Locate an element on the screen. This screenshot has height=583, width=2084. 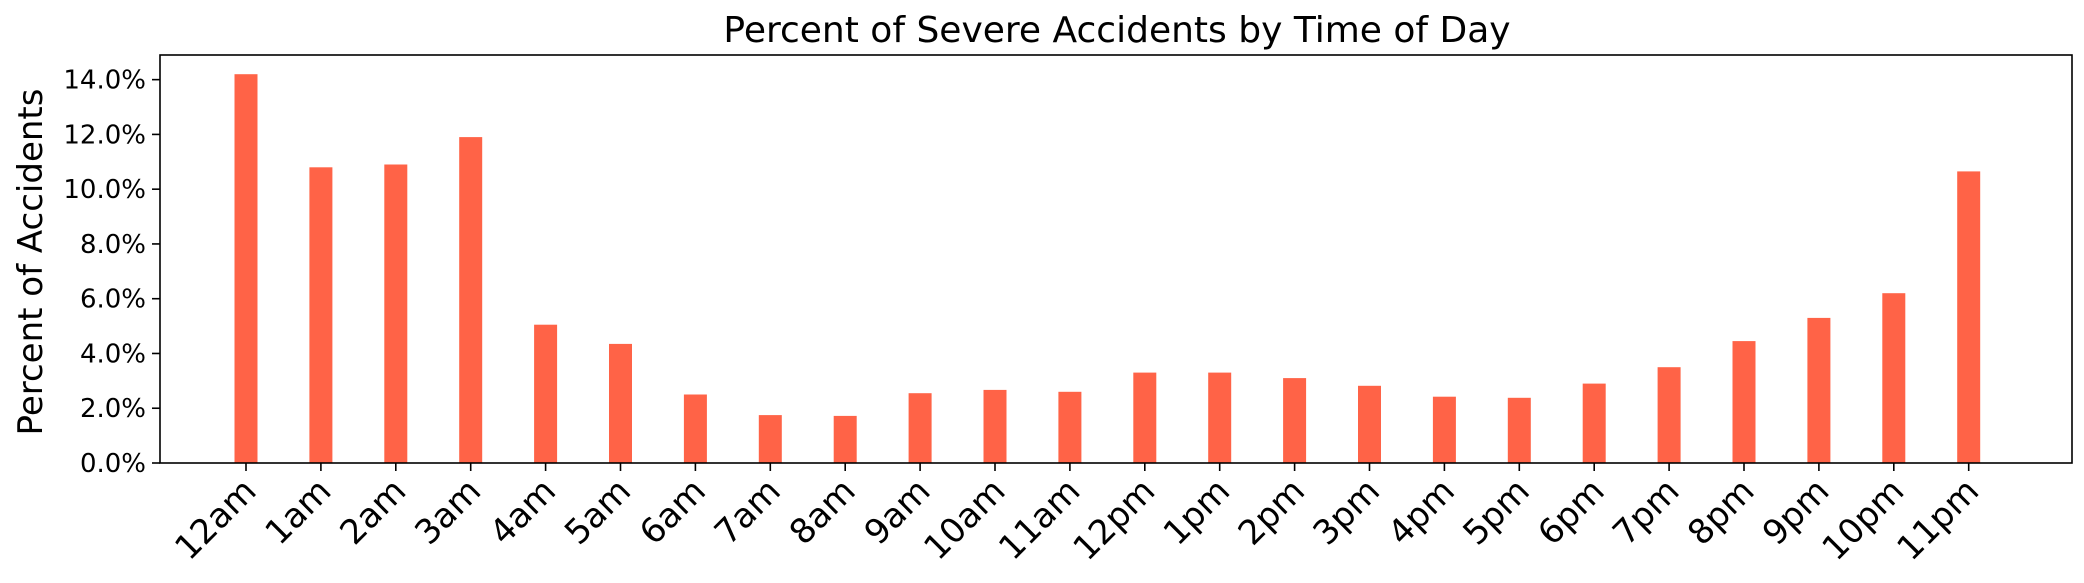
bar-4am is located at coordinates (546, 393).